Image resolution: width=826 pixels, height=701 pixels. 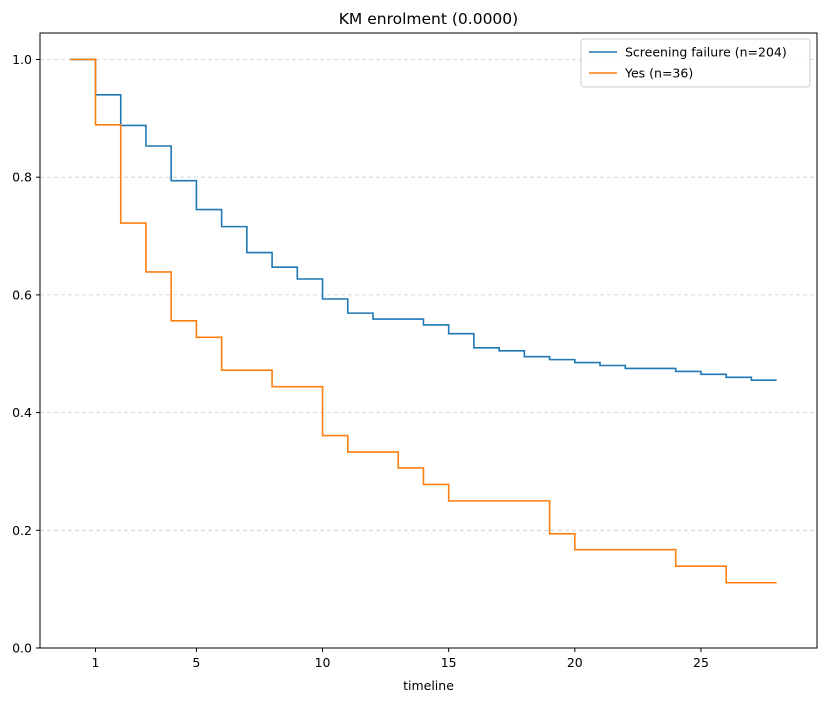 I want to click on chart-title: KM enrolment (0.0000), so click(x=428, y=19).